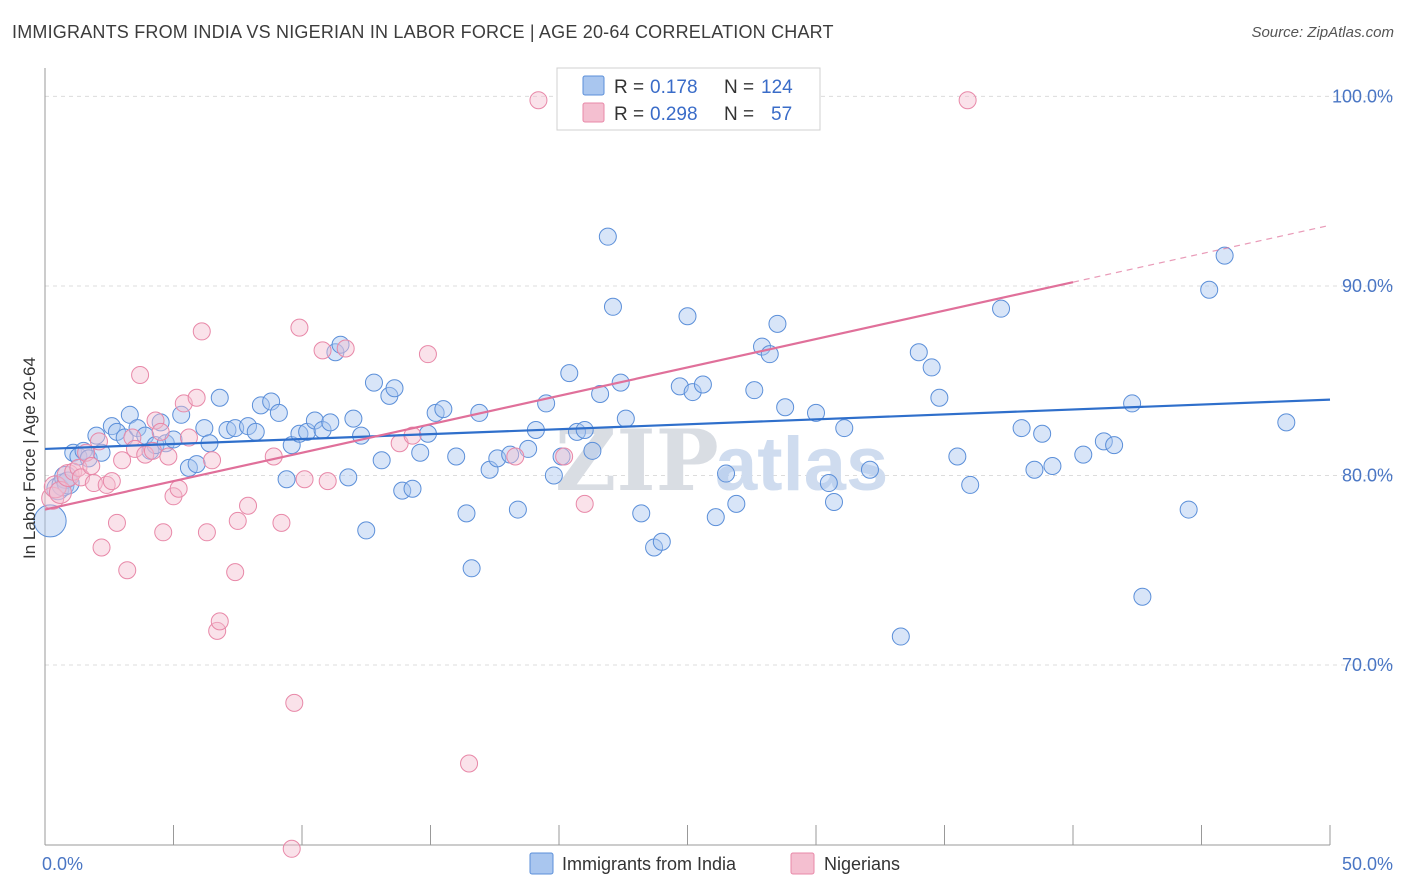 Image resolution: width=1406 pixels, height=892 pixels. Describe the element at coordinates (541, 863) in the screenshot. I see `bottom-legend-swatch-india` at that location.